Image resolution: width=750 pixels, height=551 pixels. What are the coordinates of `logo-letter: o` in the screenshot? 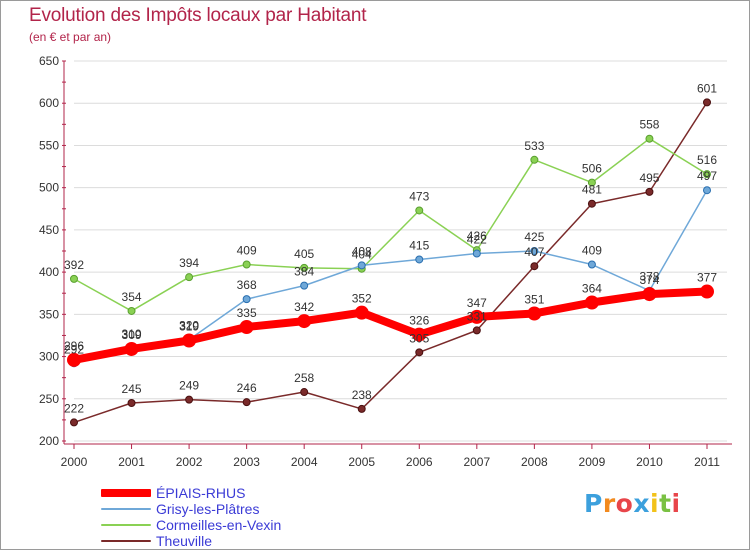 It's located at (624, 503).